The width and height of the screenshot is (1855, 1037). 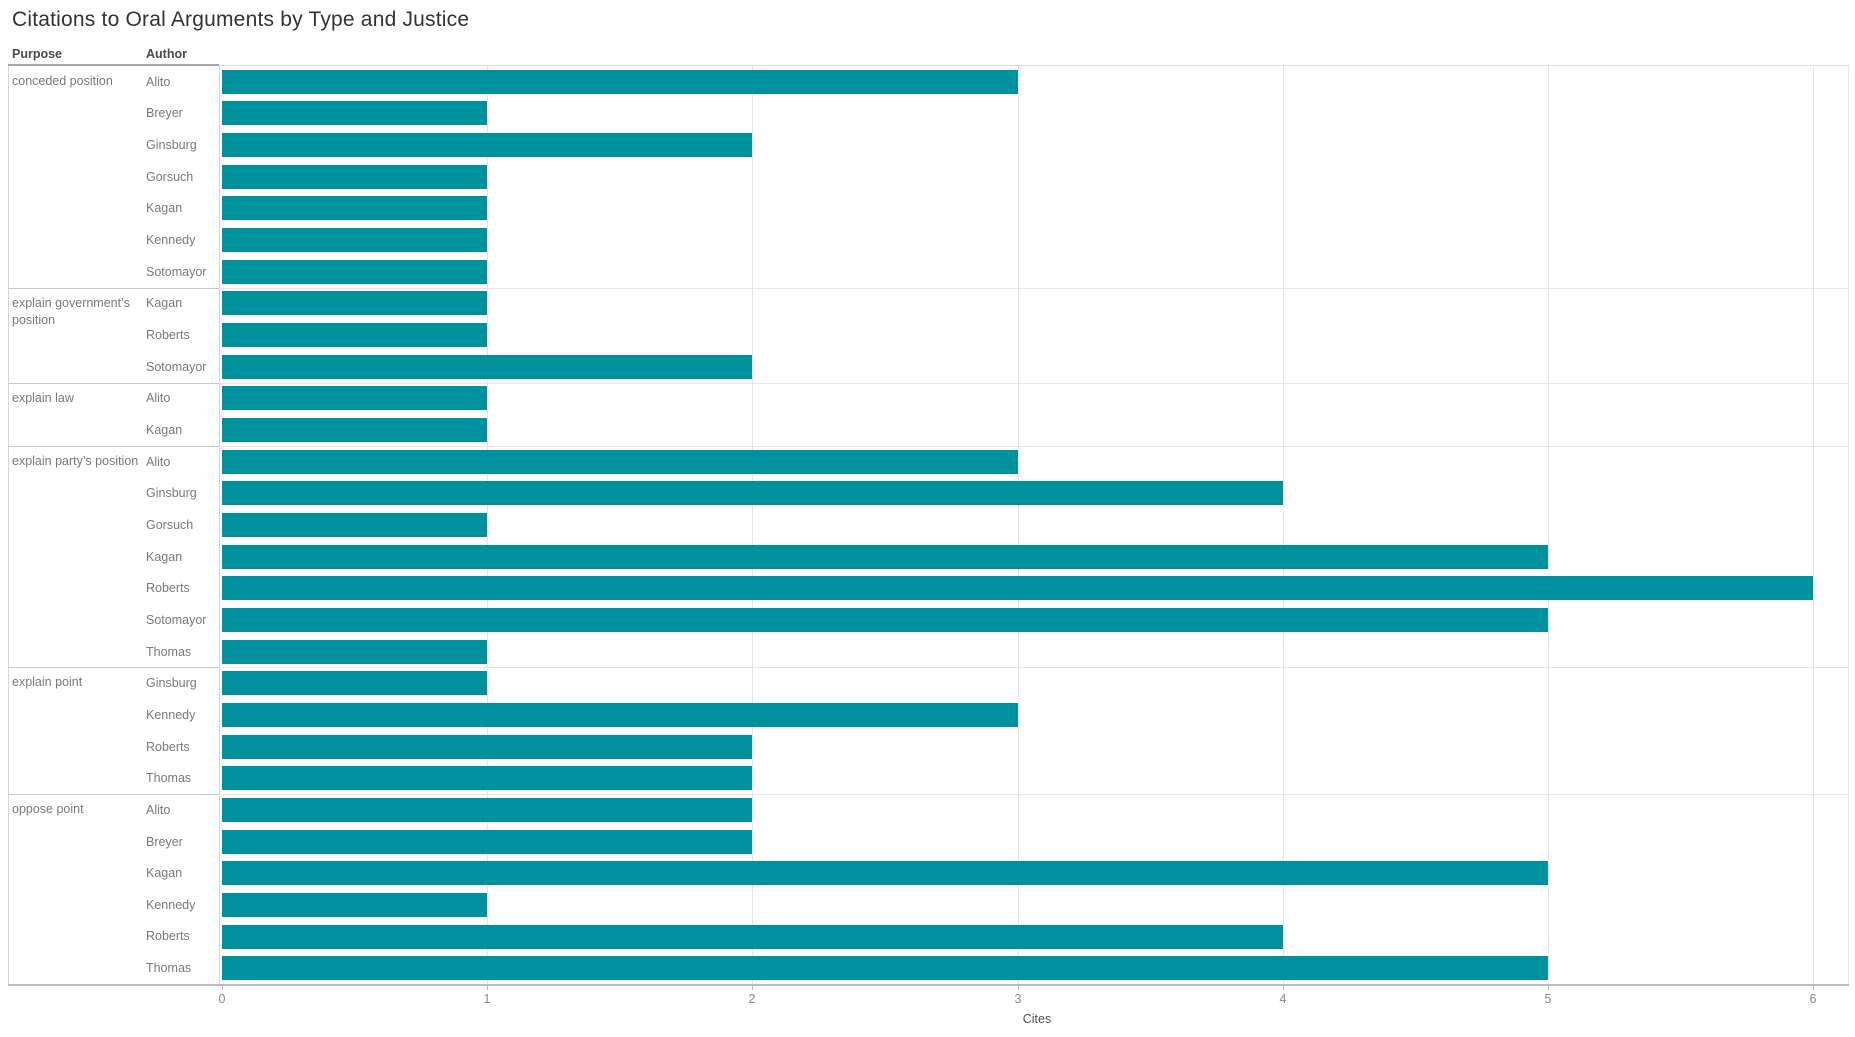 I want to click on axis-title: Cites, so click(x=1037, y=1019).